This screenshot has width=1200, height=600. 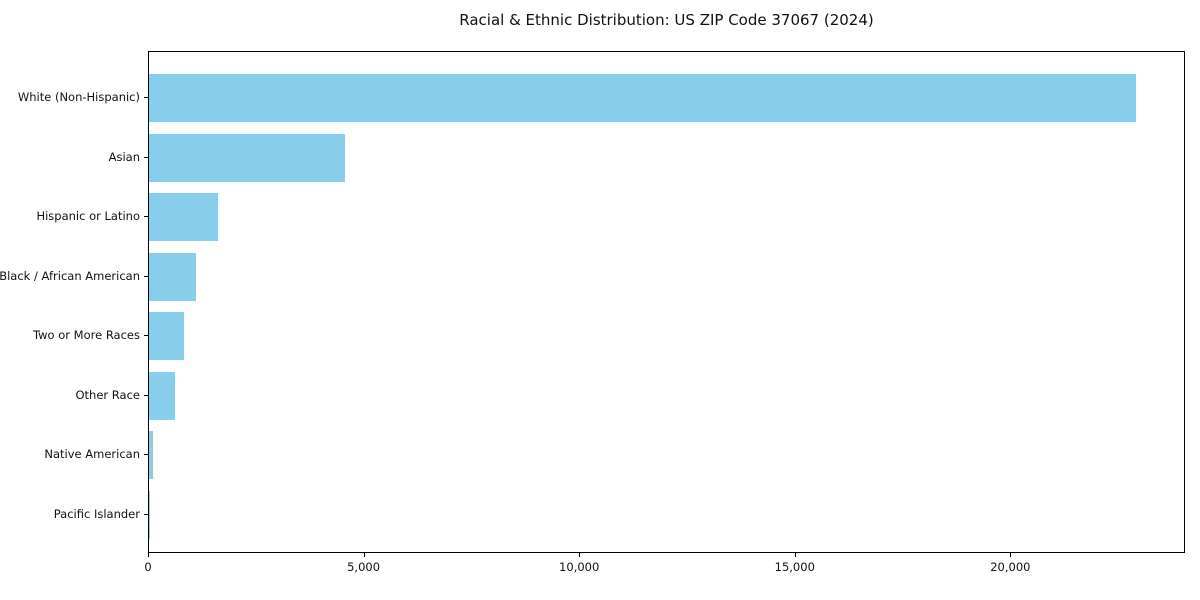 I want to click on bar-asian, so click(x=247, y=157).